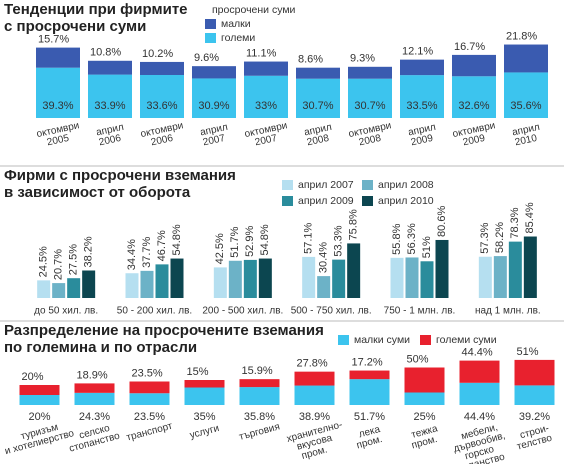 The height and width of the screenshot is (464, 564). I want to click on value-label: 34.4%, so click(132, 254).